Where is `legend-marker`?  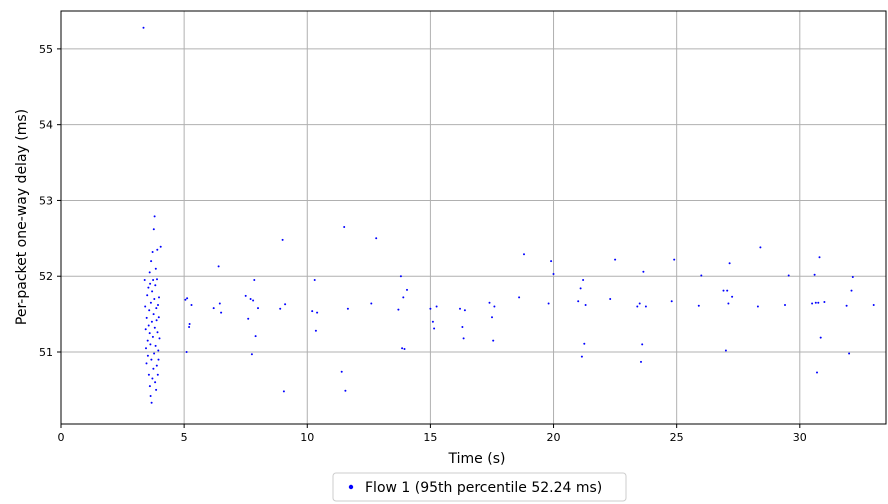
legend-marker is located at coordinates (351, 487).